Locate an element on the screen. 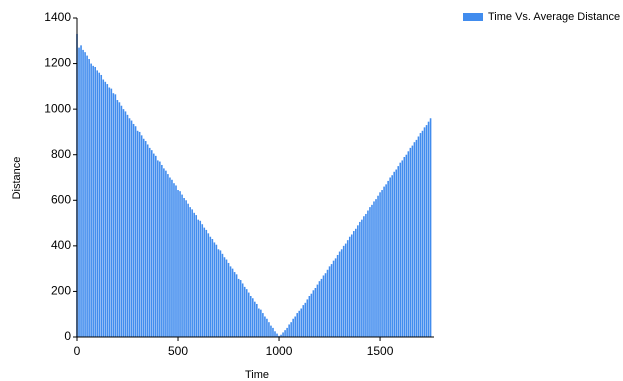  x-tick-label: 1000 is located at coordinates (279, 351).